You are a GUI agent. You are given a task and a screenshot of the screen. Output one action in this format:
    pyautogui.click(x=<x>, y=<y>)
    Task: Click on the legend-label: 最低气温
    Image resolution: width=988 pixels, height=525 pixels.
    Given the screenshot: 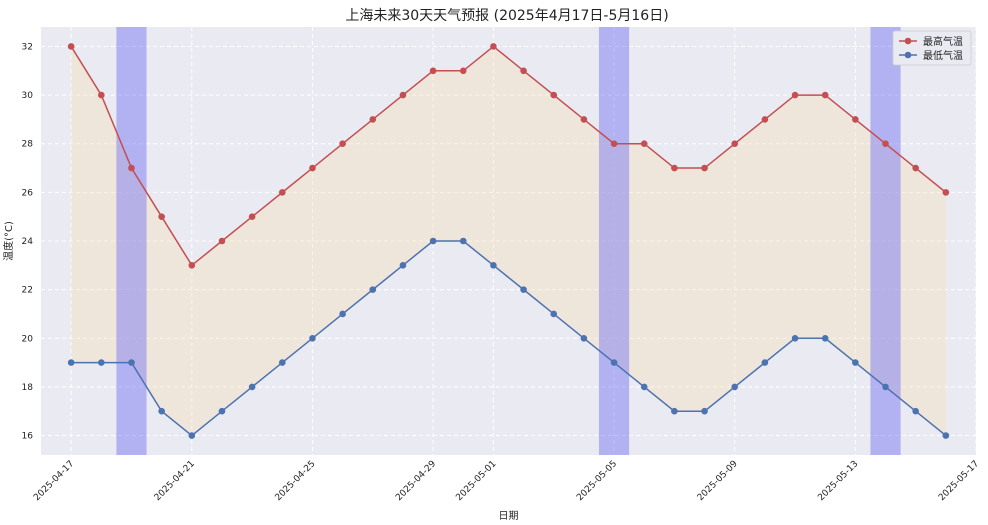 What is the action you would take?
    pyautogui.click(x=943, y=55)
    